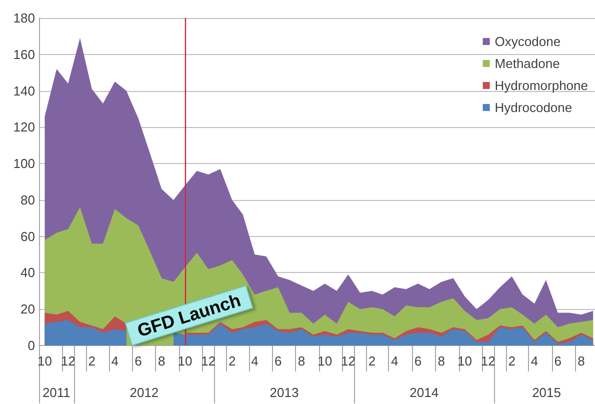 The image size is (595, 404). I want to click on text: 2015, so click(546, 392).